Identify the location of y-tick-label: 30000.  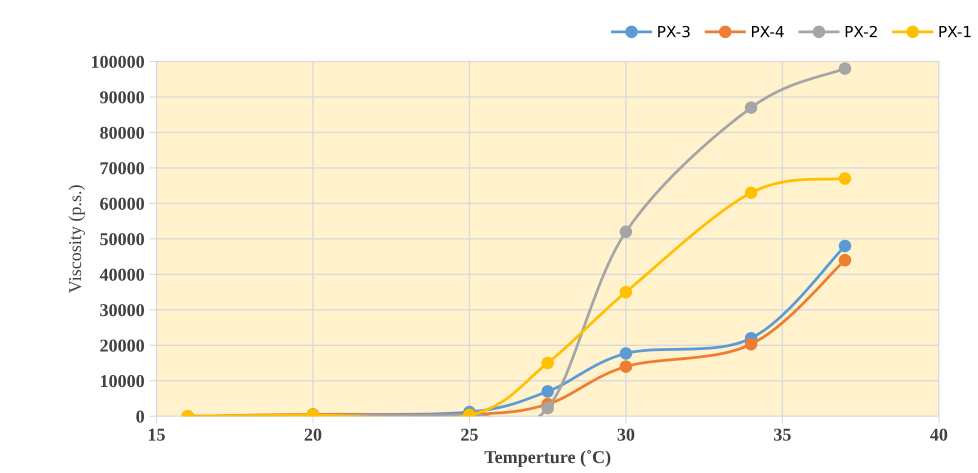
(122, 310).